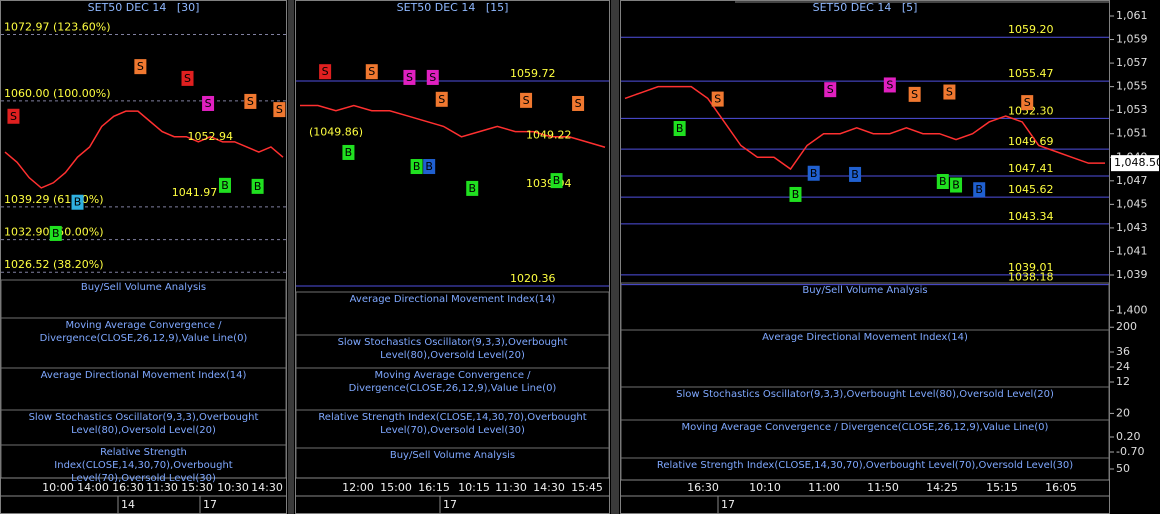 The height and width of the screenshot is (514, 1160). I want to click on level-label: 1039.01, so click(1031, 267).